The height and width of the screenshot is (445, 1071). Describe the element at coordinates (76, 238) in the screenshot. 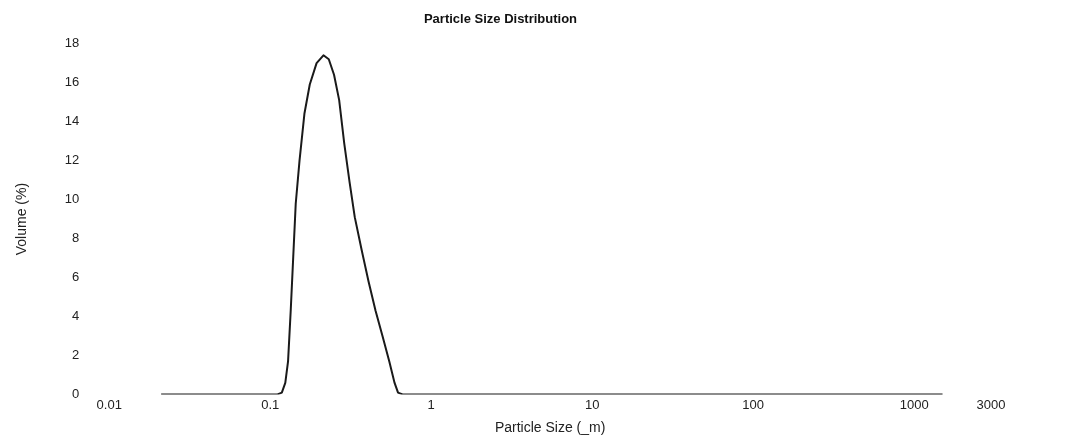

I see `y-tick-label: 8` at that location.